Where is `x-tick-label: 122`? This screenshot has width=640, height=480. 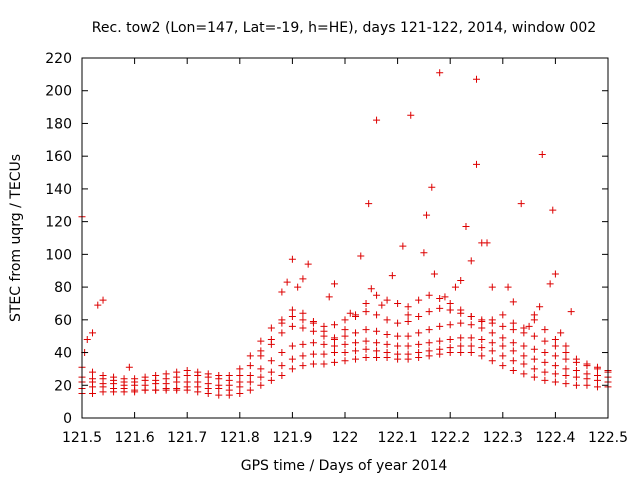
x-tick-label: 122 is located at coordinates (345, 438).